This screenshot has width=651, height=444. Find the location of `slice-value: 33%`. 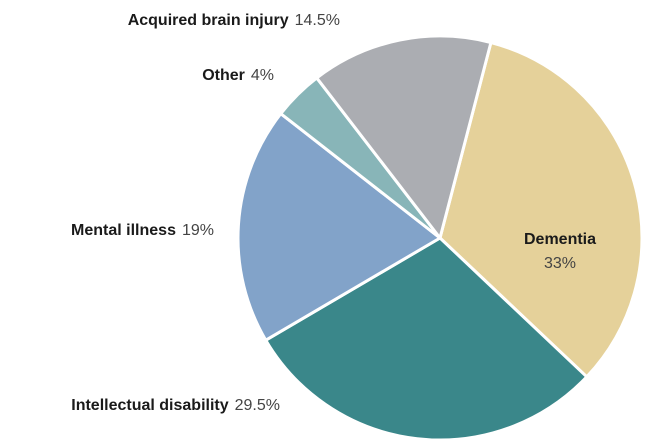

slice-value: 33% is located at coordinates (560, 263).